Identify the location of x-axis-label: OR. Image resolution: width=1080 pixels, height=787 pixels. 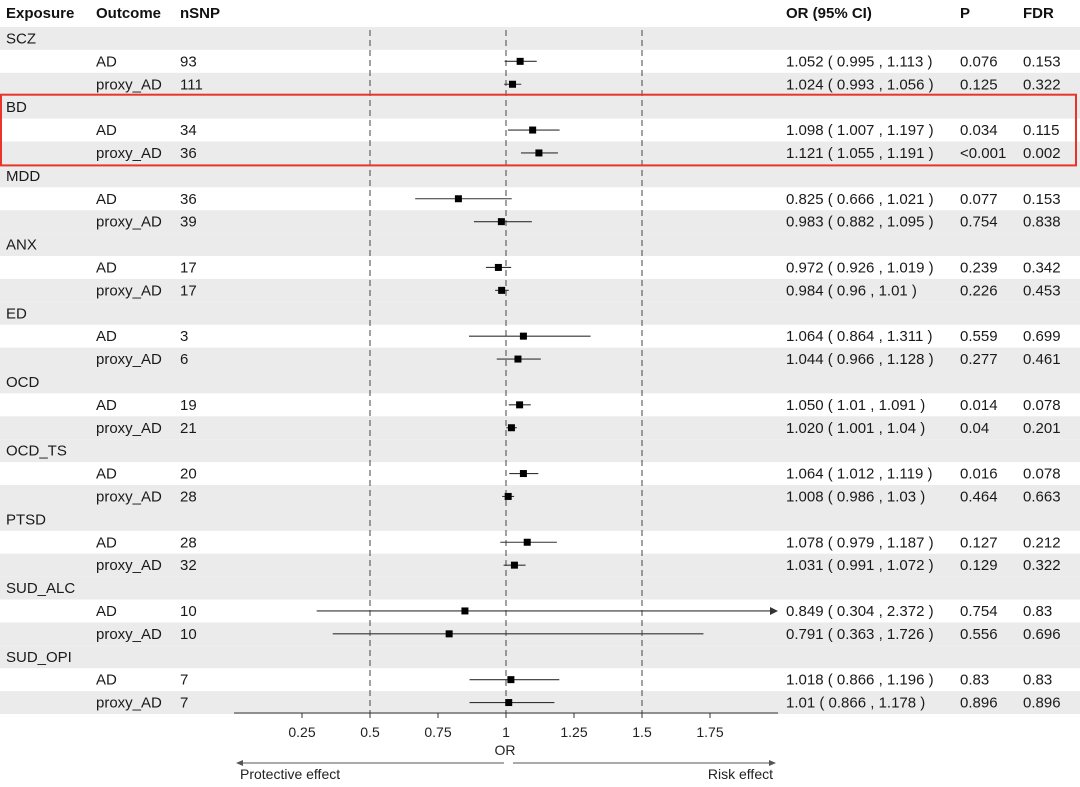
(505, 750).